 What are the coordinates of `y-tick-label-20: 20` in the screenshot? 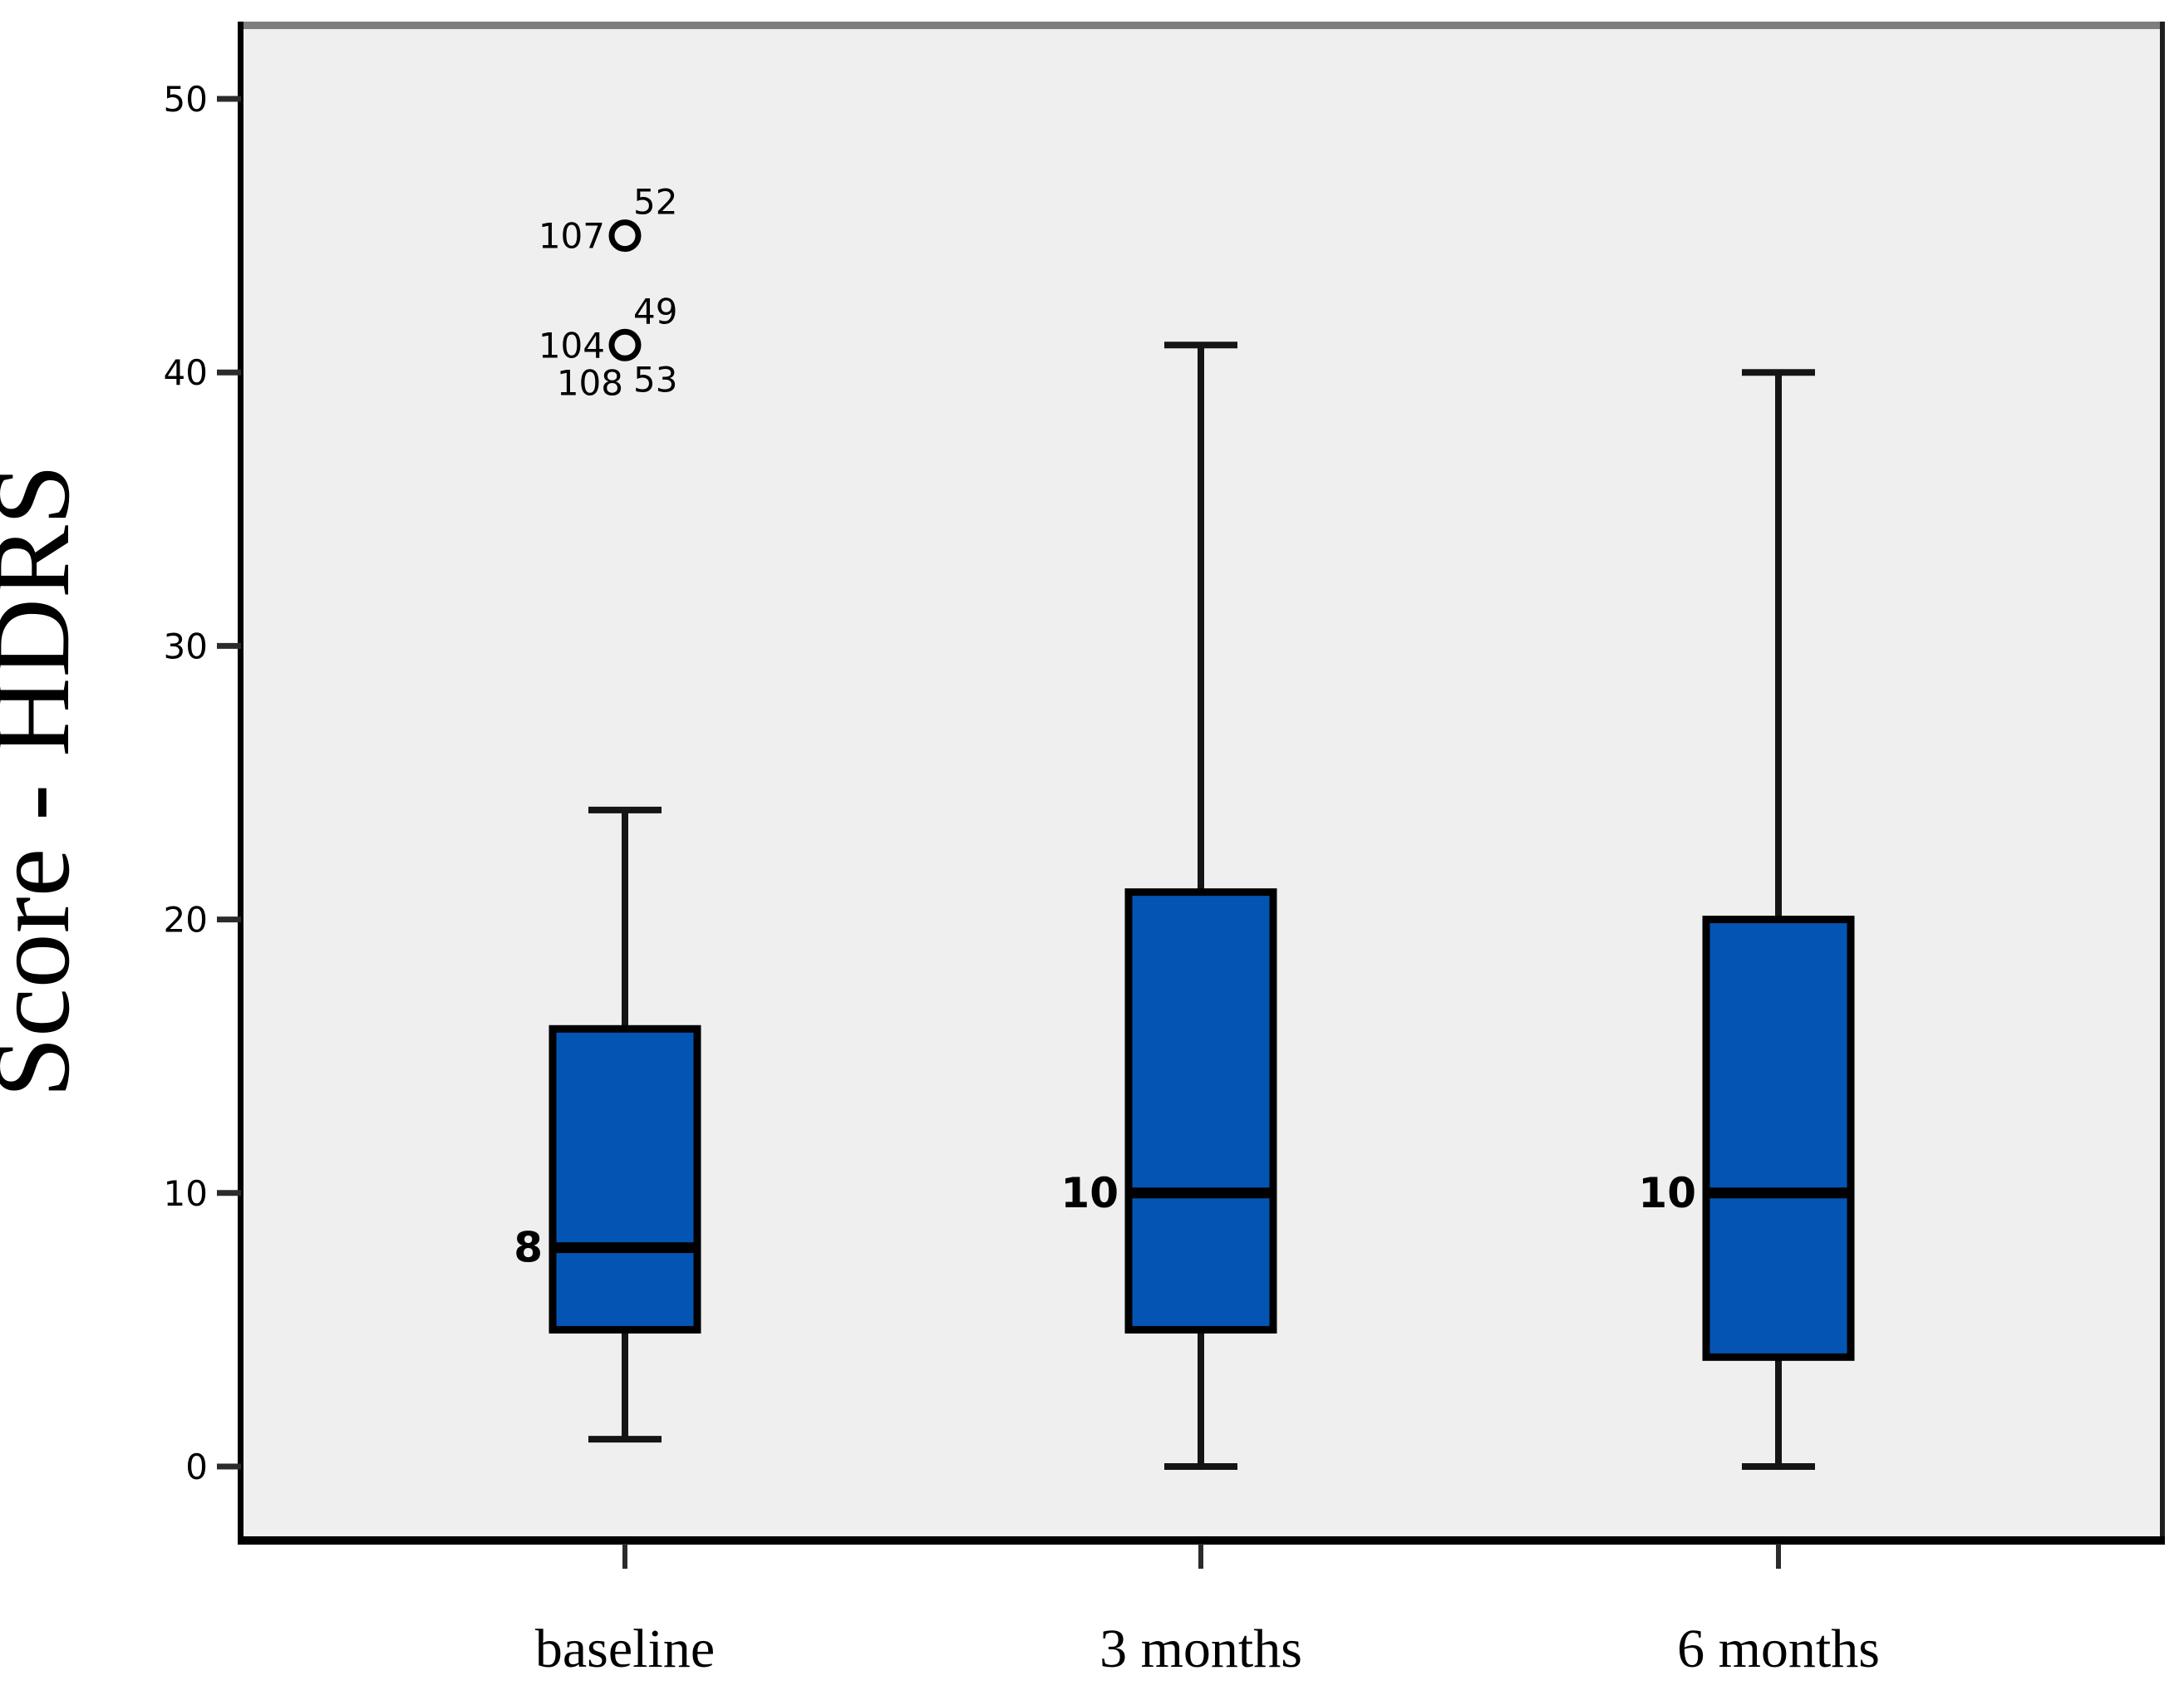 It's located at (186, 921).